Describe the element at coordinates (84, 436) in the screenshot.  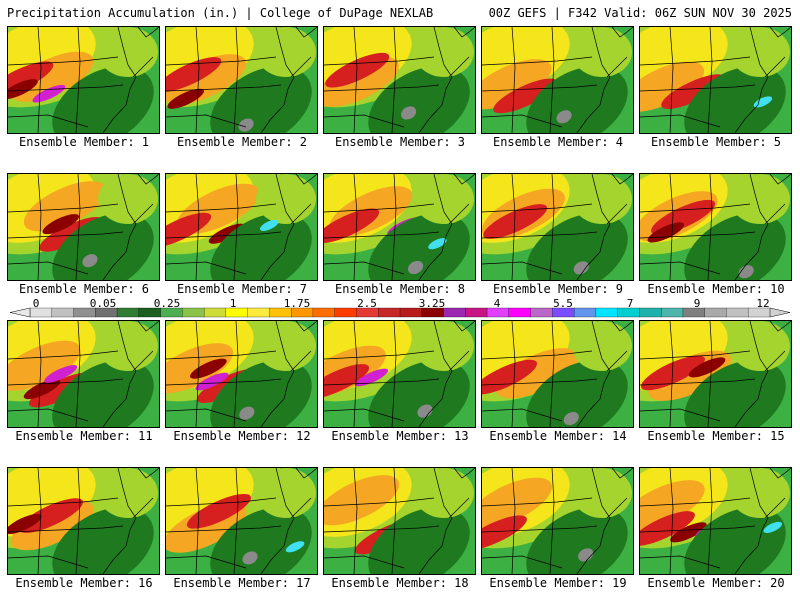
I see `ensemble-member-label: Ensemble Member: 11` at that location.